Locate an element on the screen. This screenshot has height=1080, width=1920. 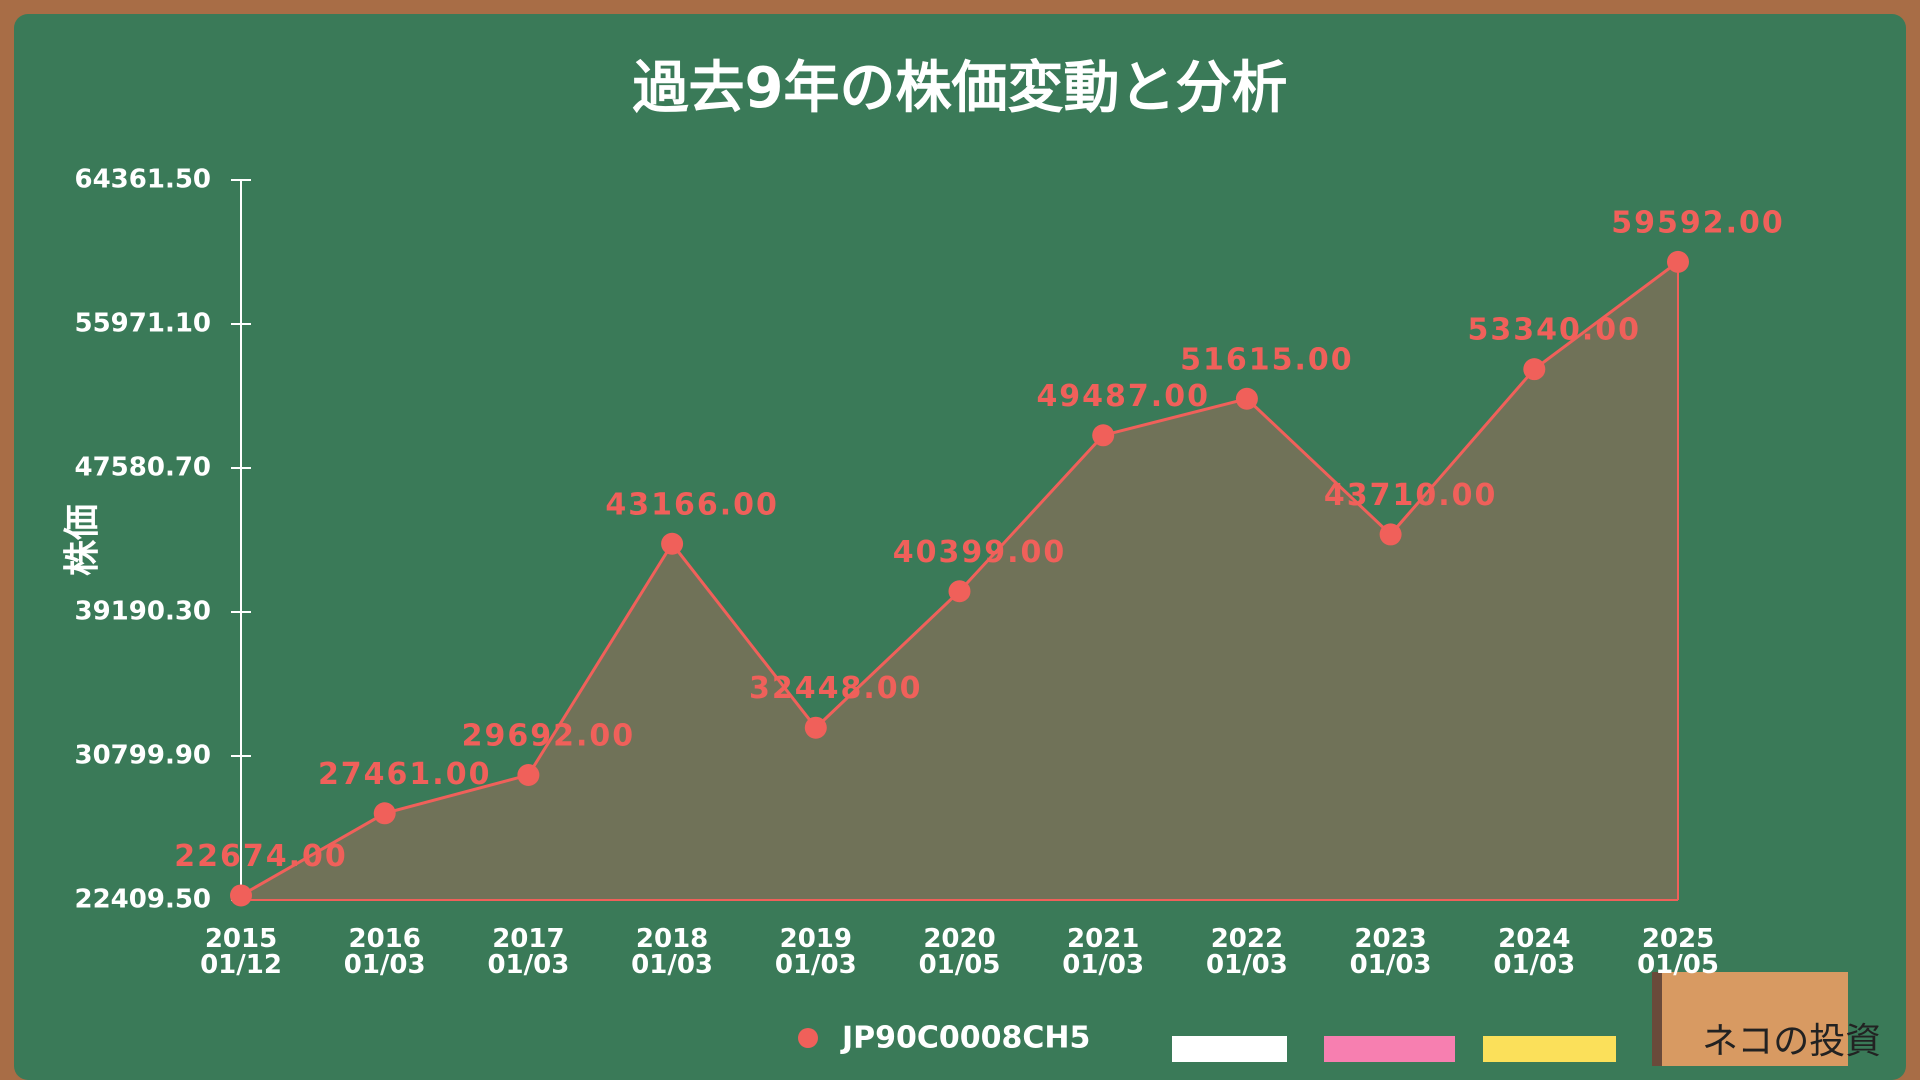
value-label: 49487.00 is located at coordinates (1123, 396).